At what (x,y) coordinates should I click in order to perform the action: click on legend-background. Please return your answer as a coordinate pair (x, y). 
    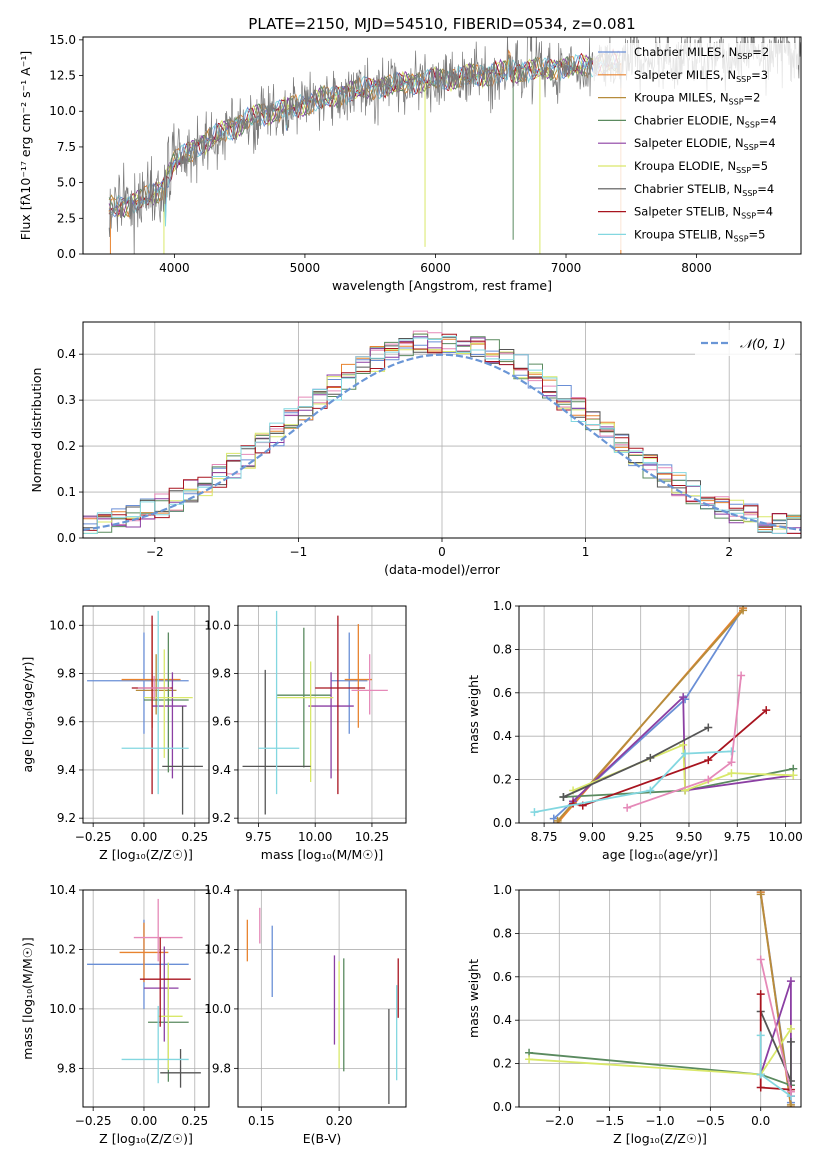
    Looking at the image, I should click on (695, 146).